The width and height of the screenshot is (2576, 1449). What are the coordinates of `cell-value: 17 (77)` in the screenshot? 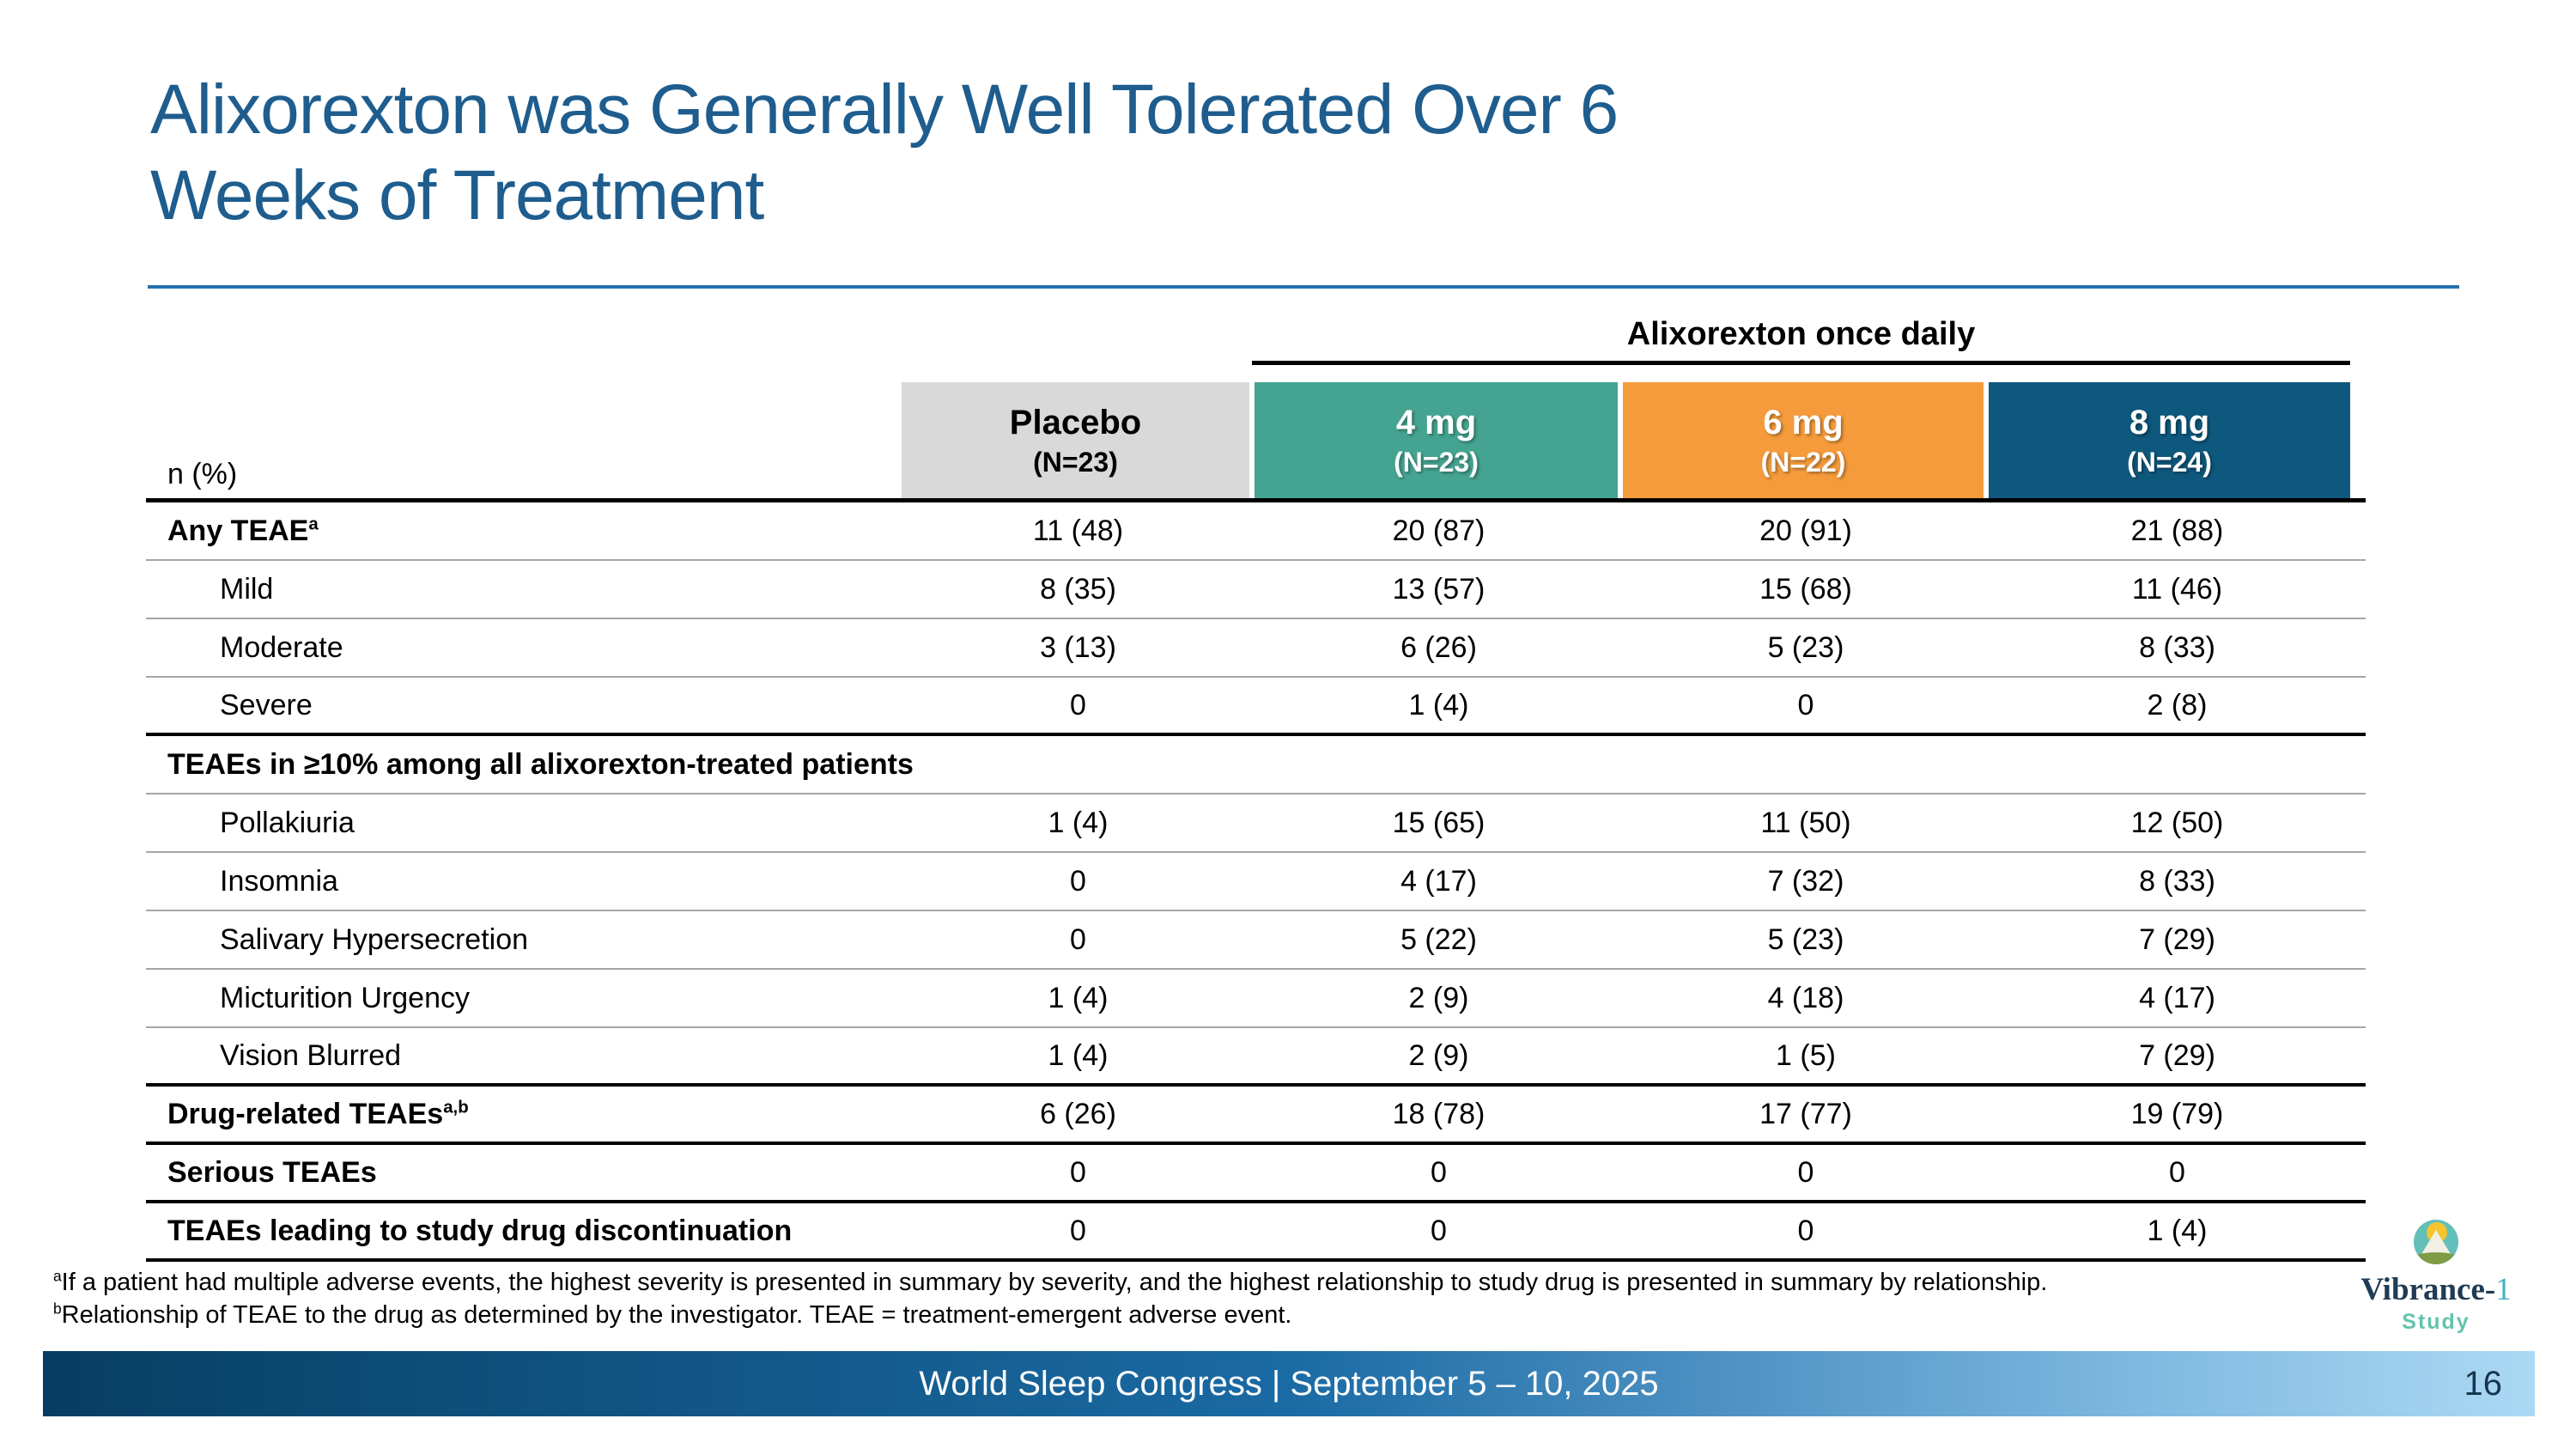 It's located at (1806, 1113).